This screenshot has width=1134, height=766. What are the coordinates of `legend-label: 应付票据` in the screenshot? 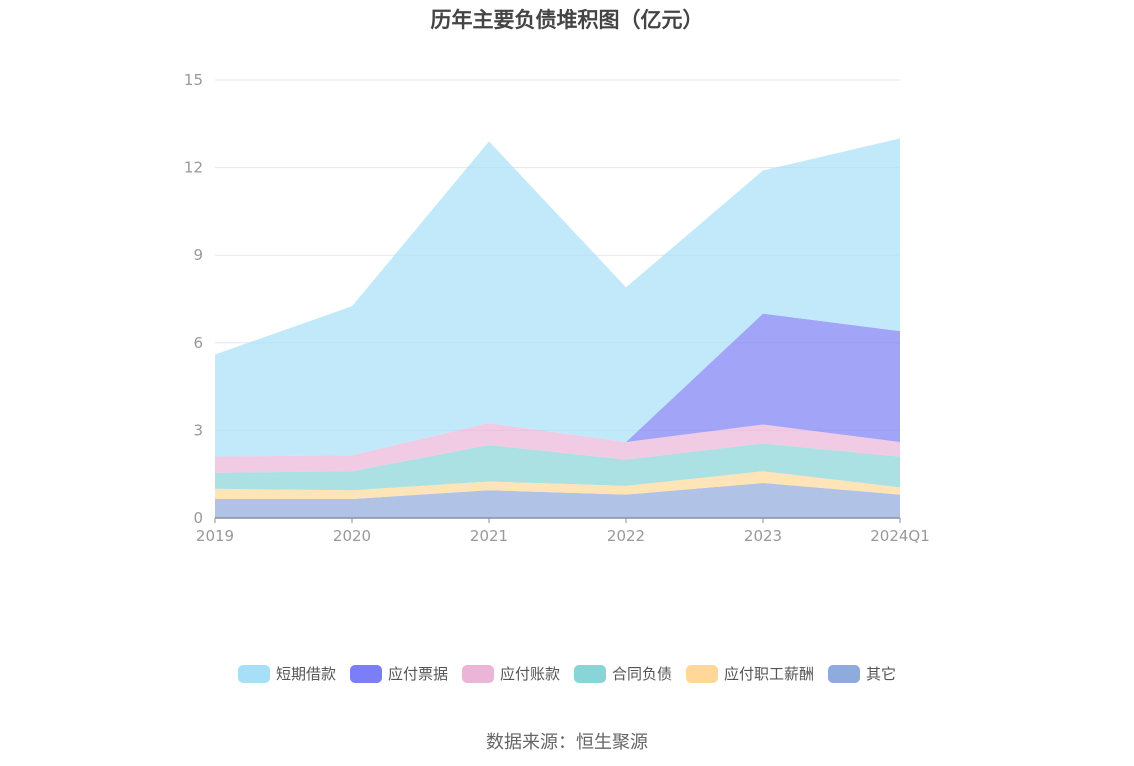 It's located at (417, 674).